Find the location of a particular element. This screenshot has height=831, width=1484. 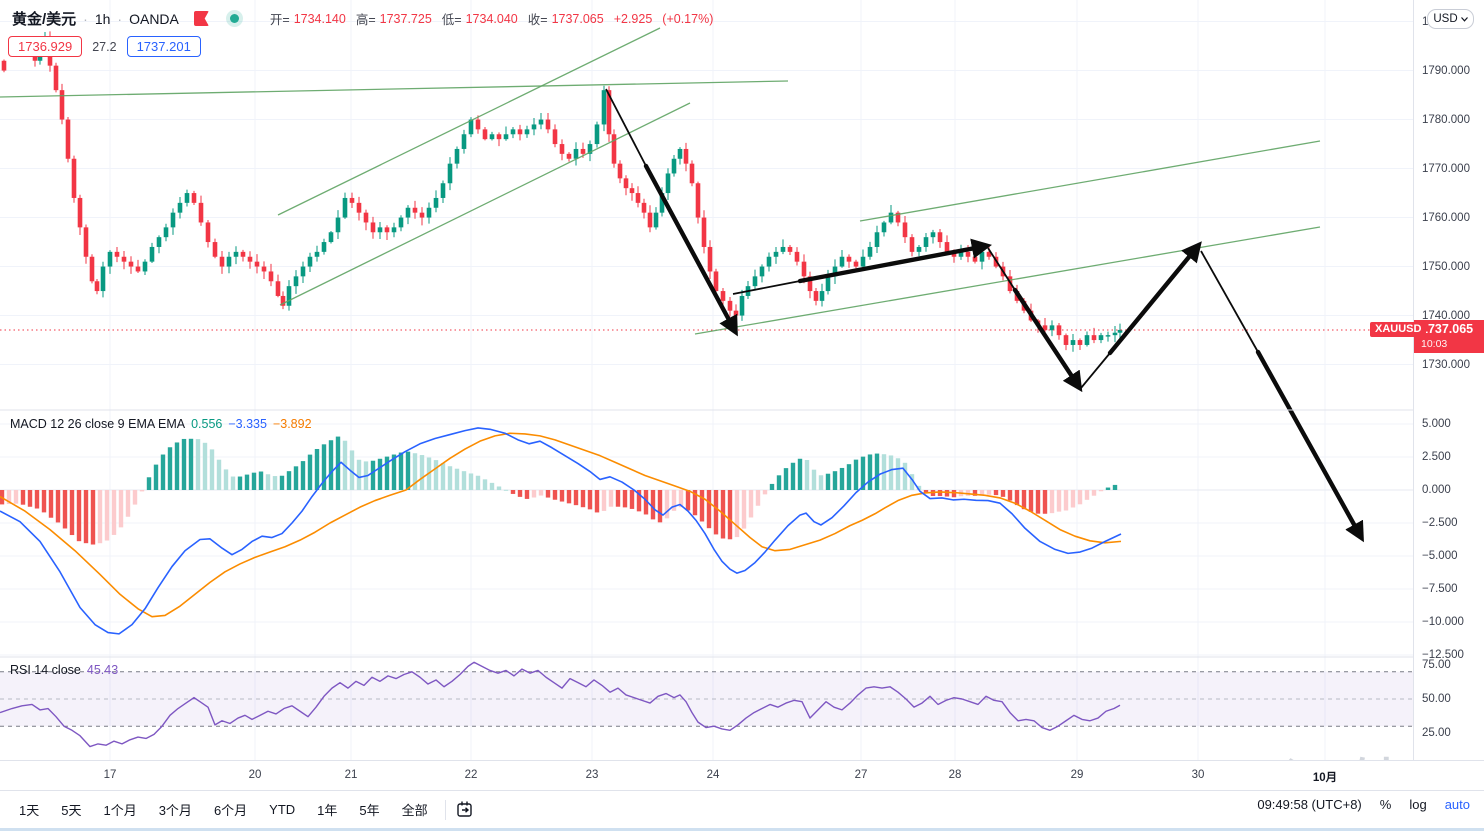

currency-dropdown: USD is located at coordinates (1450, 19).